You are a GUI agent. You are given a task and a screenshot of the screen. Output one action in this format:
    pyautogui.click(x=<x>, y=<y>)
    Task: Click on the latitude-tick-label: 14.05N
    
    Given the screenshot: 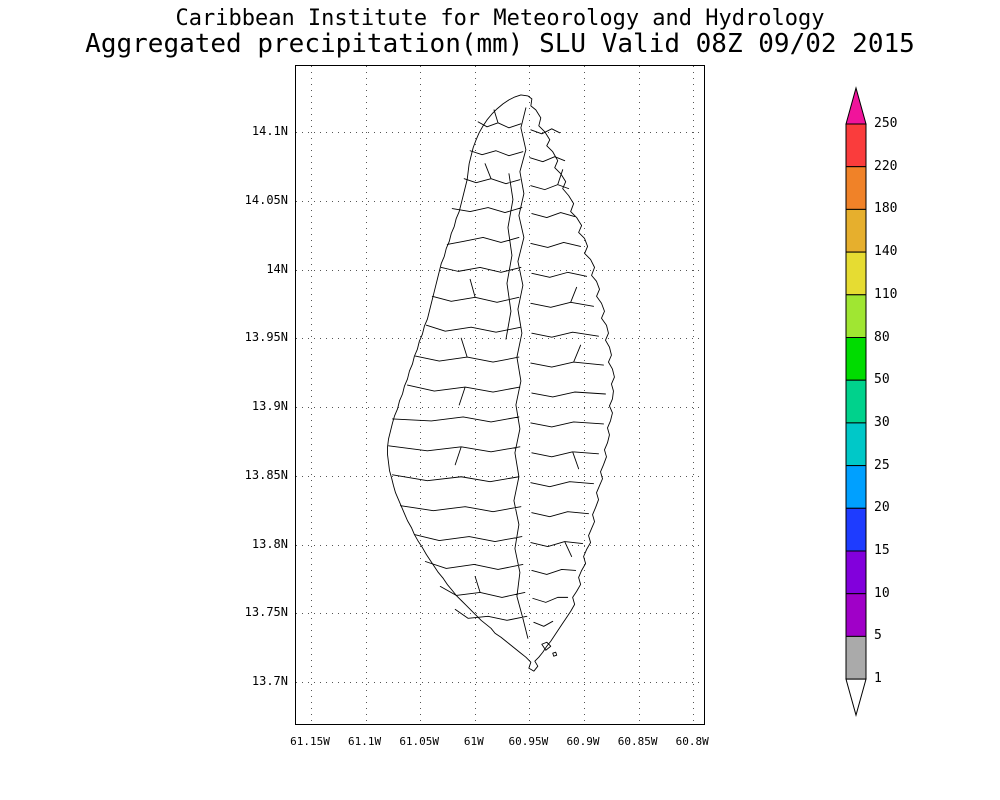 What is the action you would take?
    pyautogui.click(x=266, y=199)
    